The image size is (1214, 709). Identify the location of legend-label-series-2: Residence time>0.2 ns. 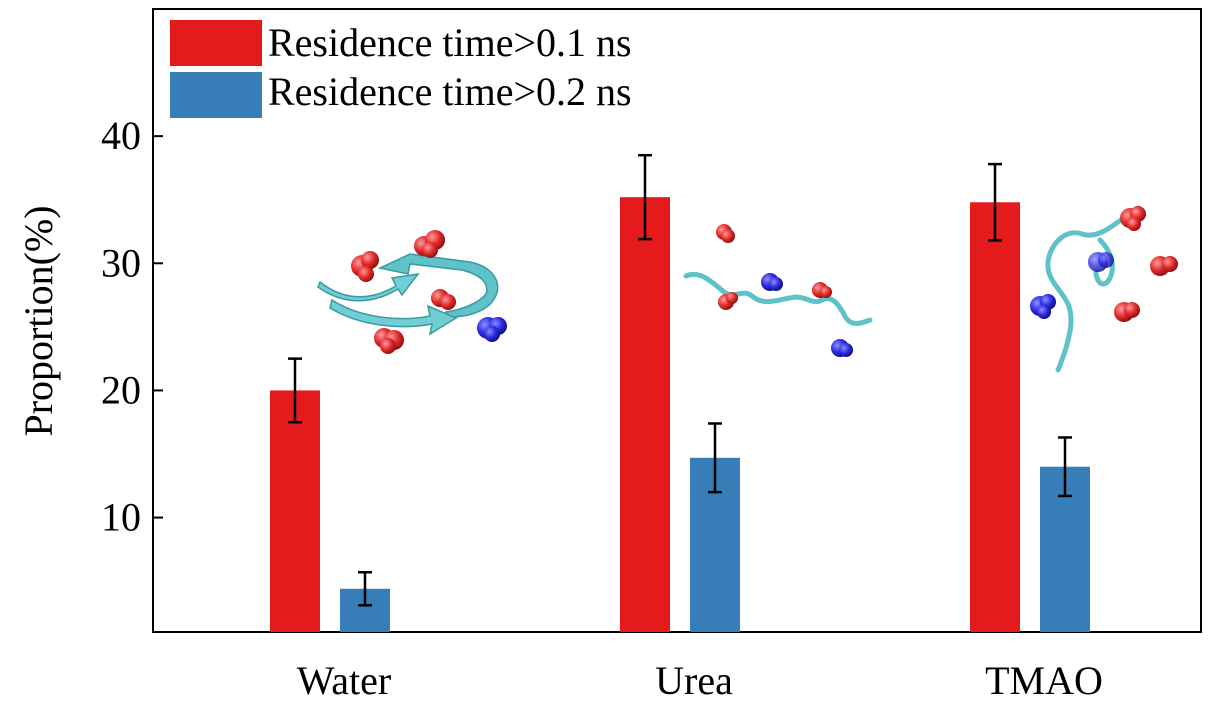
(450, 91).